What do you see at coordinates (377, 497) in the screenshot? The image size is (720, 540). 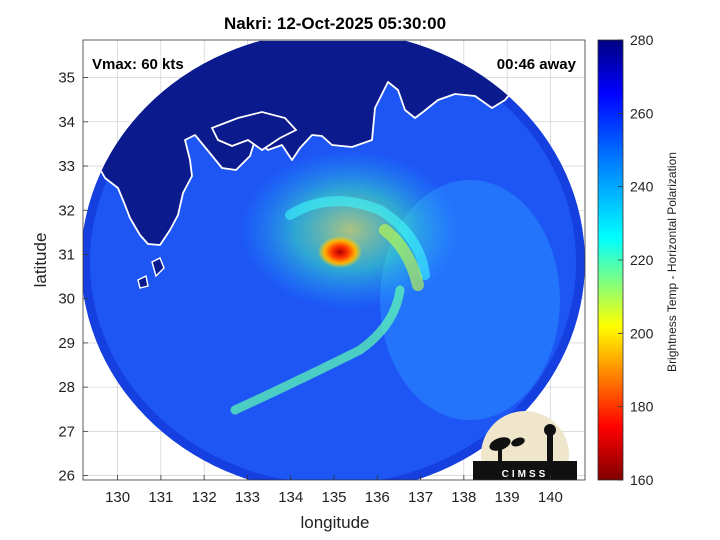 I see `x-tick-label: 136` at bounding box center [377, 497].